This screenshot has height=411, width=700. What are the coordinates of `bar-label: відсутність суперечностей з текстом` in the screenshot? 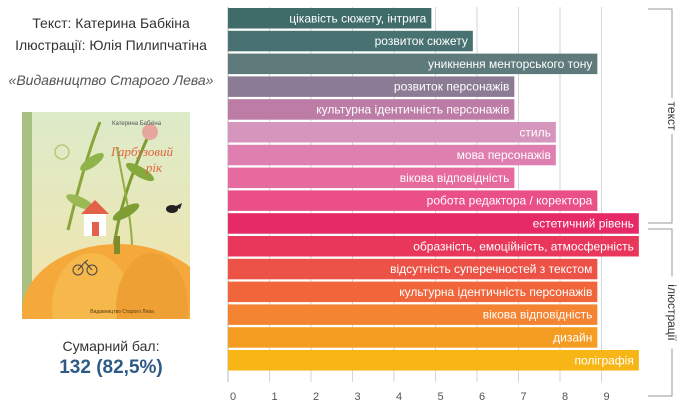 It's located at (491, 269).